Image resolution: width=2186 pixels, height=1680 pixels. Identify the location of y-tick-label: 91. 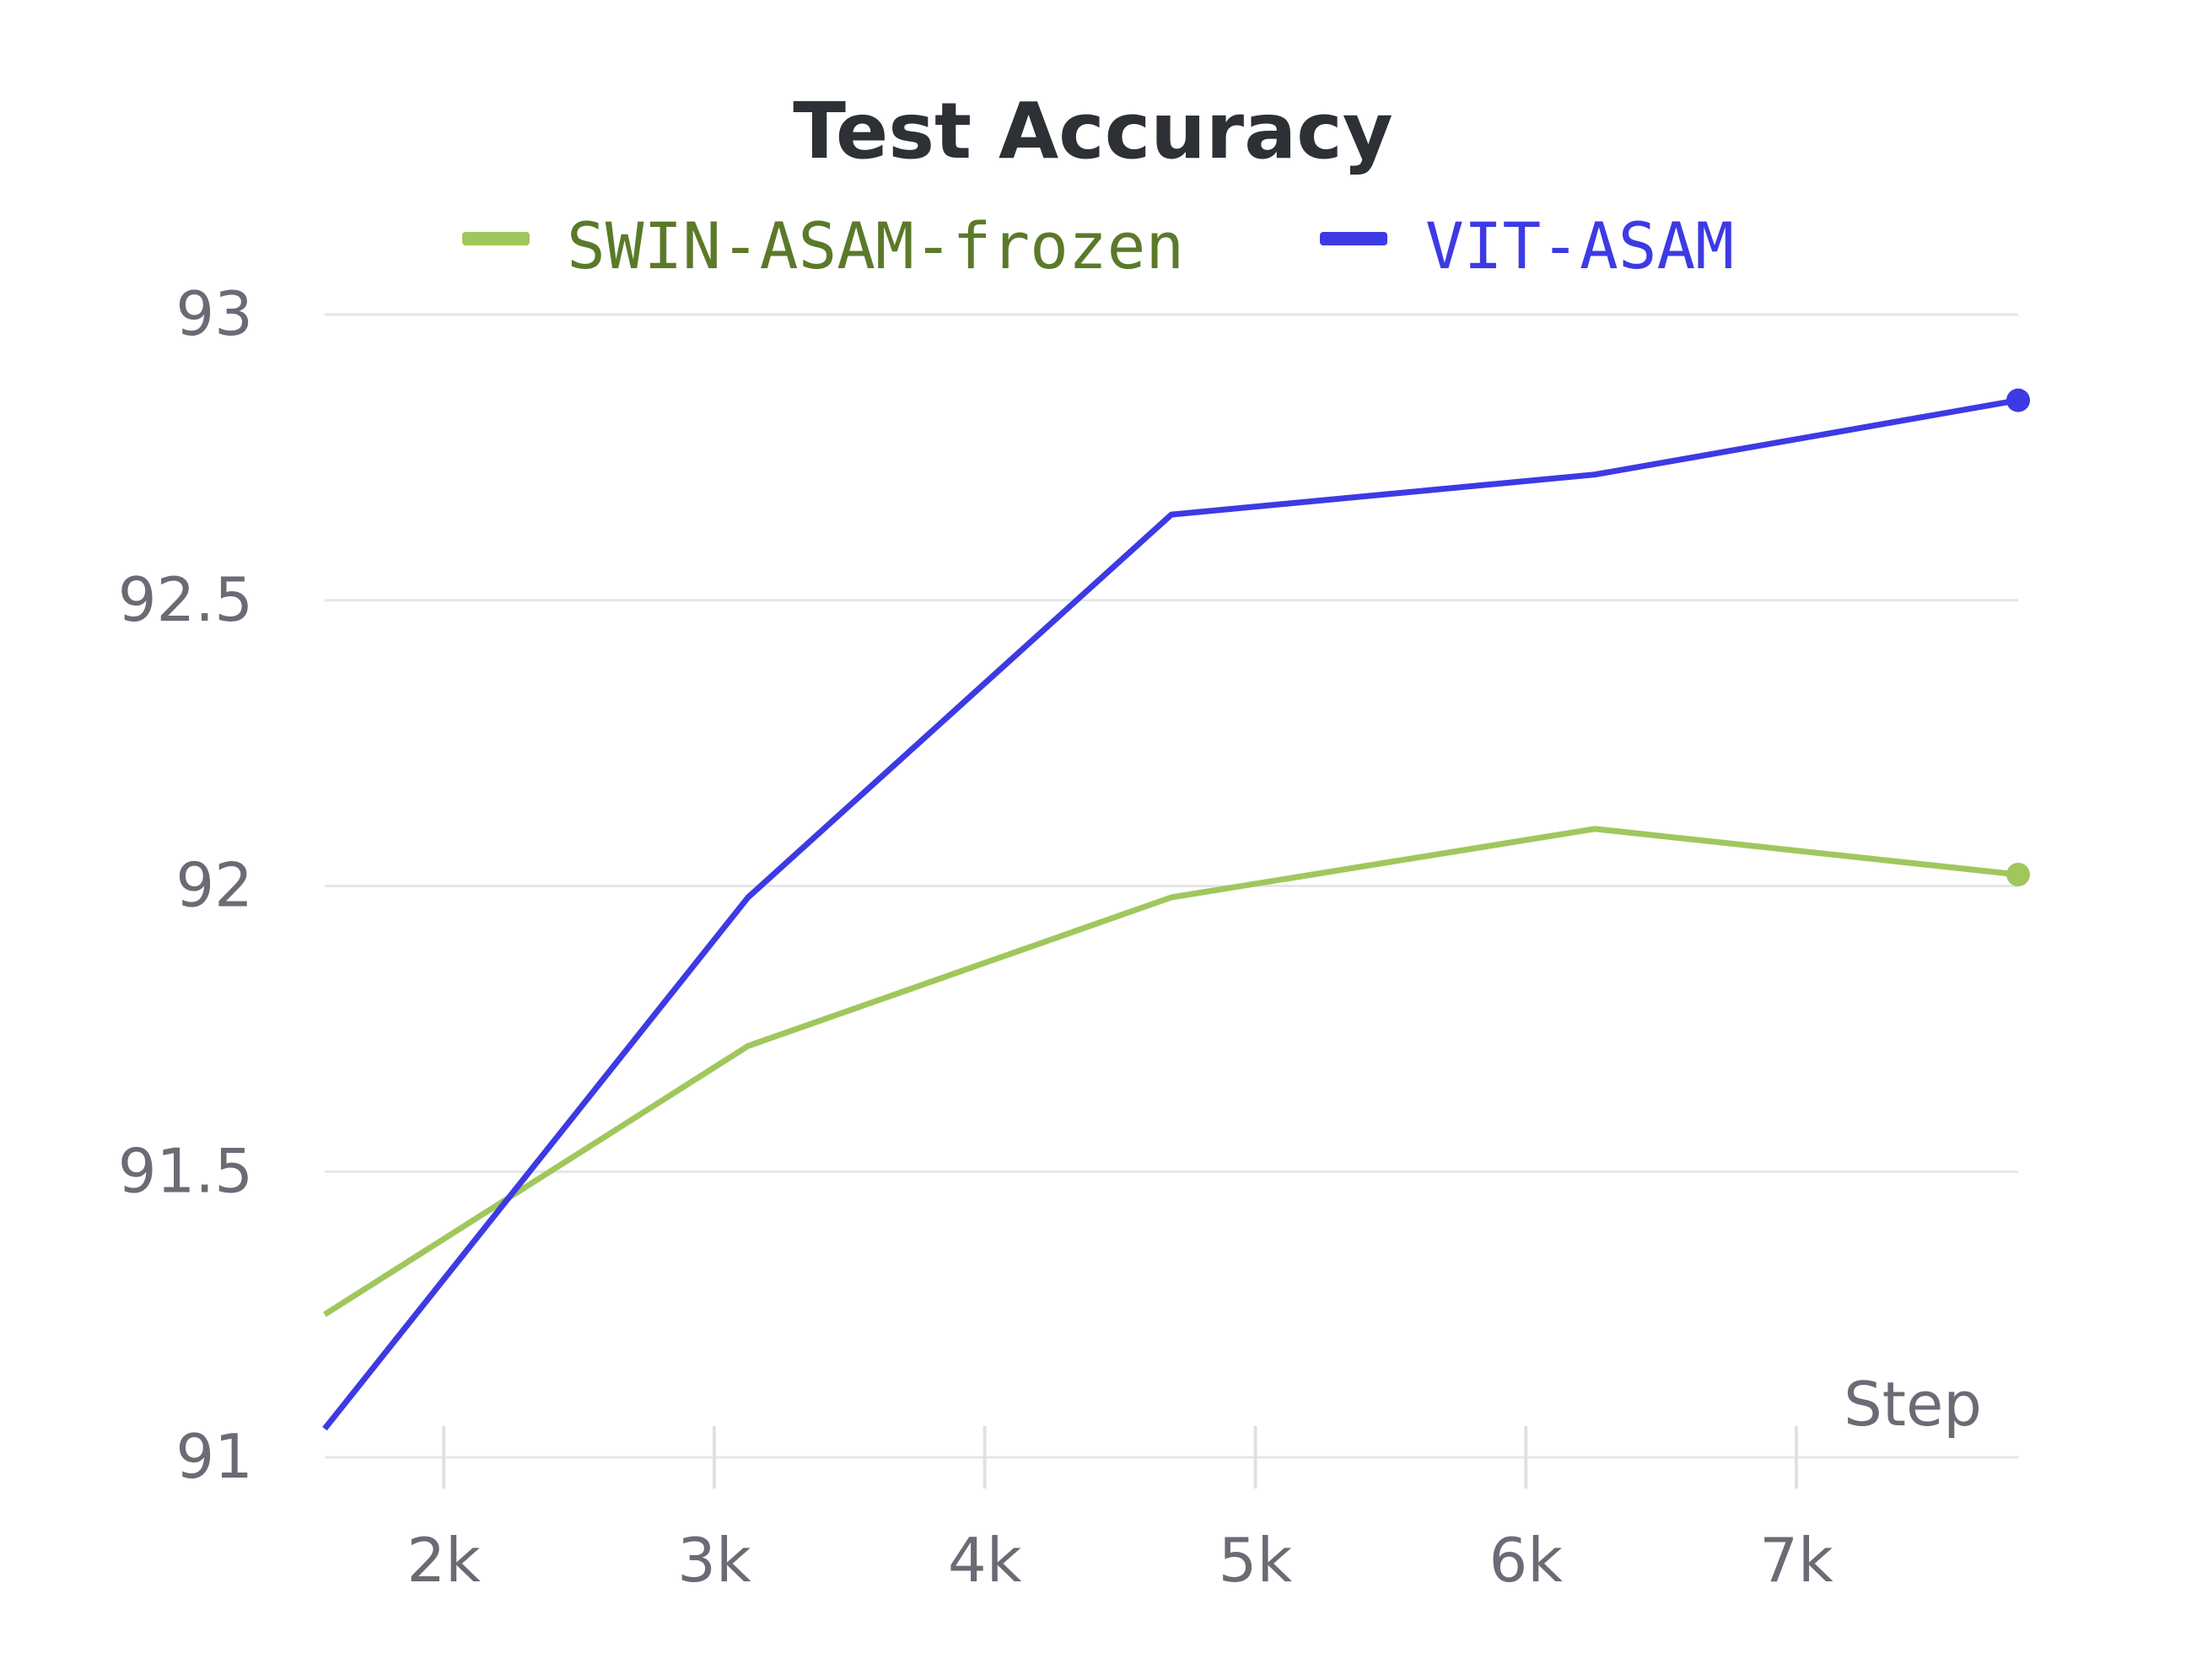
(214, 1457).